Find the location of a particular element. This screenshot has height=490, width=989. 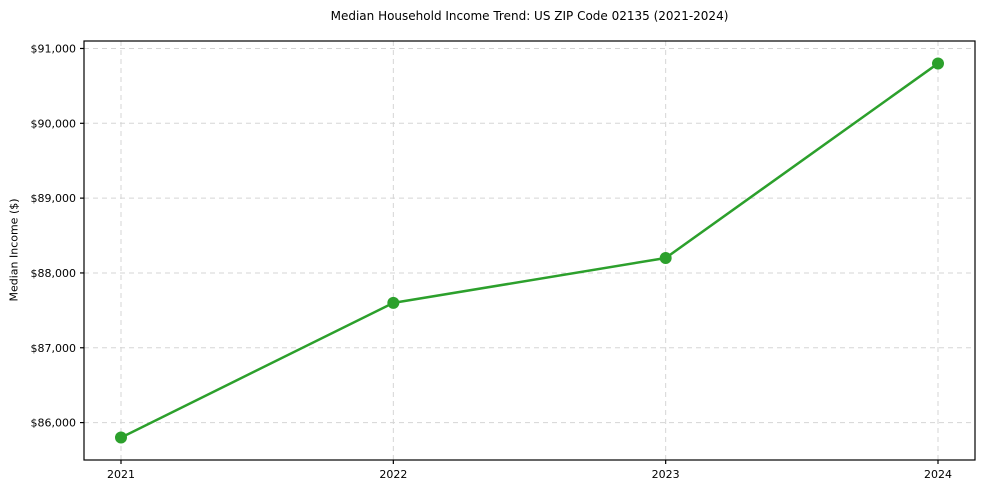

y-tick-label: $90,000 is located at coordinates (54, 123).